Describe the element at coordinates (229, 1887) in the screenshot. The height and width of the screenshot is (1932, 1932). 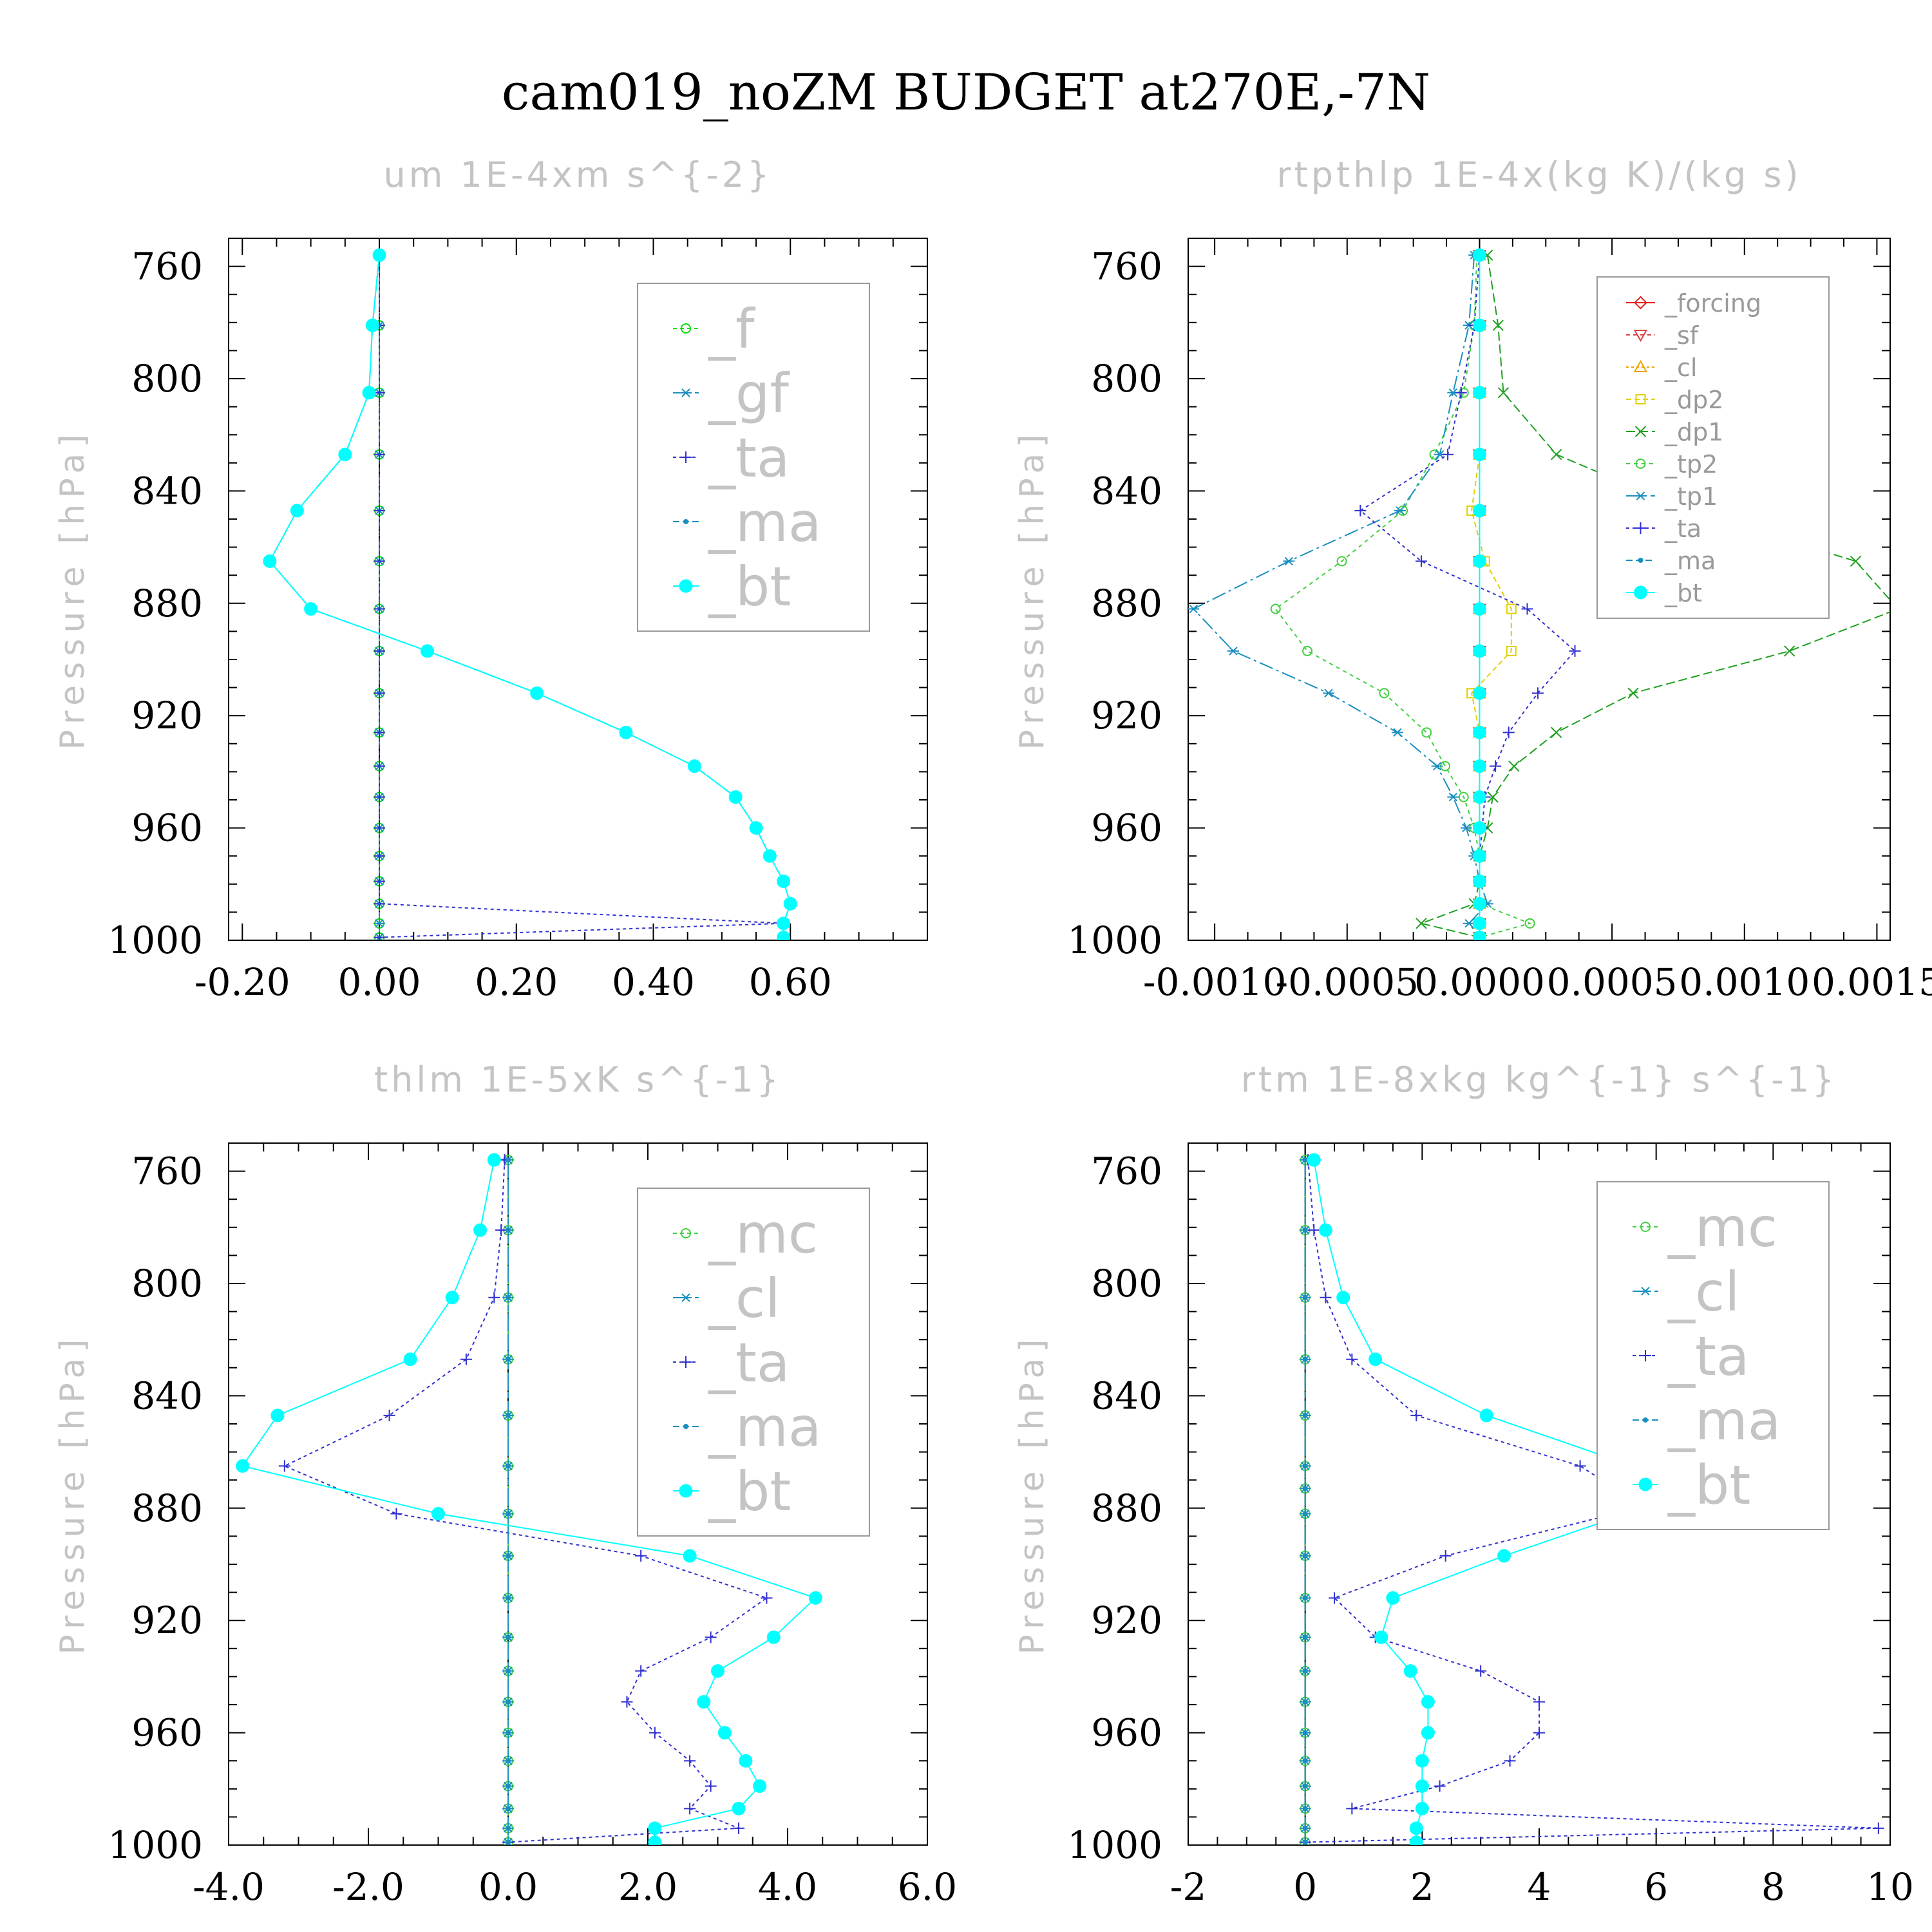
I see `x-tick-label: -4.0` at that location.